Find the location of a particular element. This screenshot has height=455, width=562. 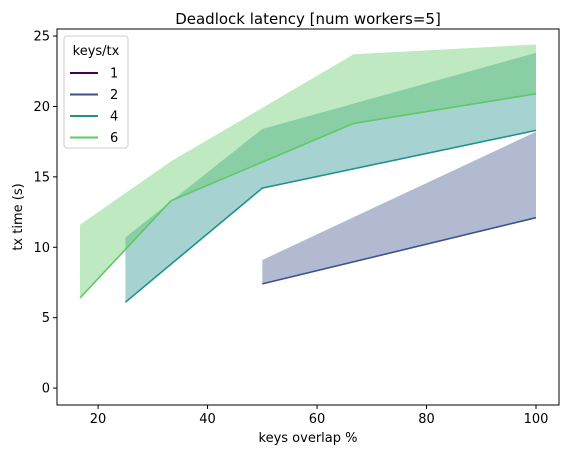

legend-box is located at coordinates (96, 92).